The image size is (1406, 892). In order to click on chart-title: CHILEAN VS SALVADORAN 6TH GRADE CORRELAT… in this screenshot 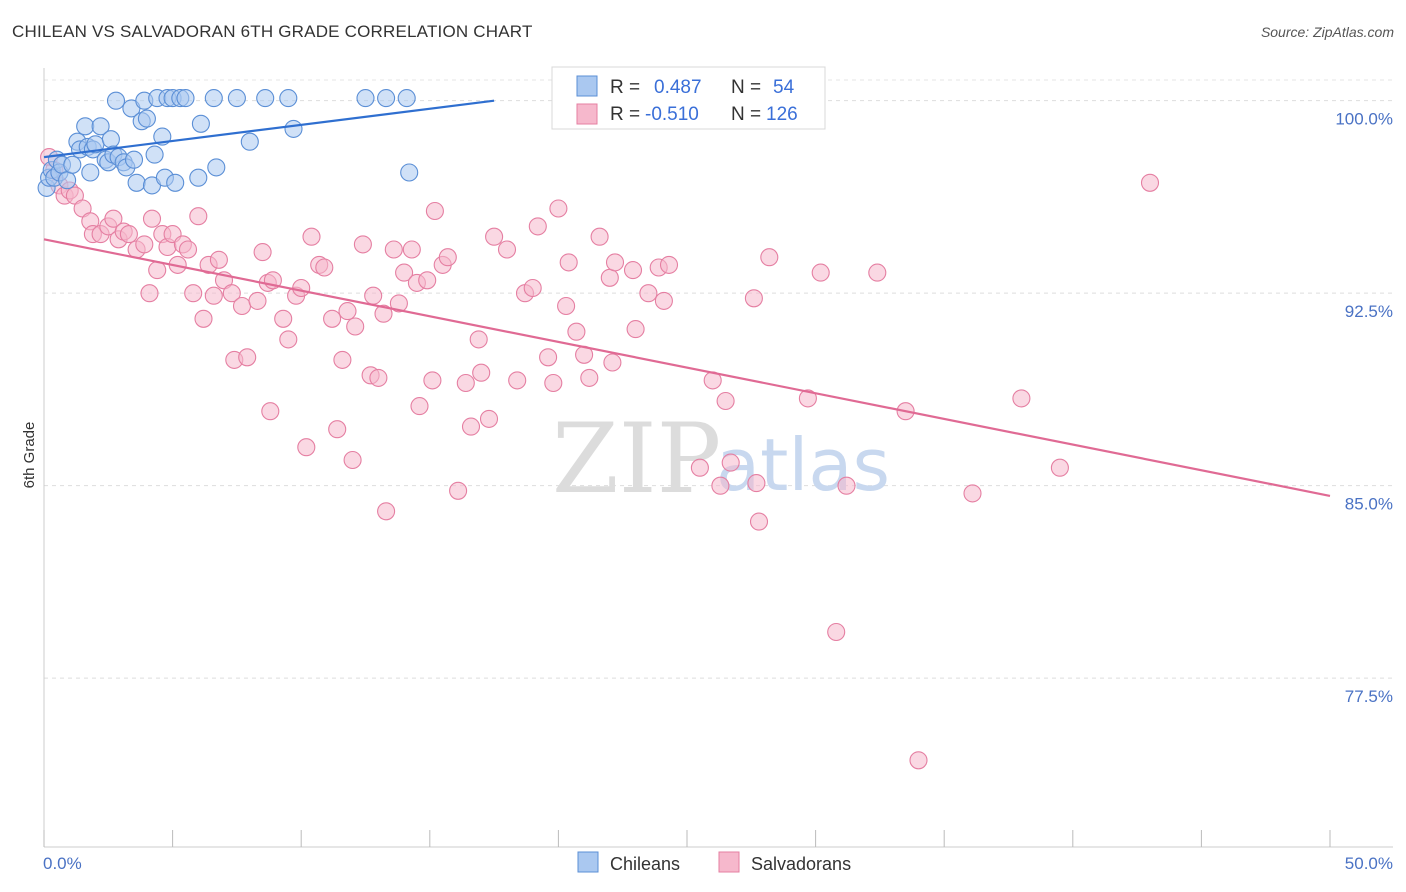, I will do `click(272, 31)`.